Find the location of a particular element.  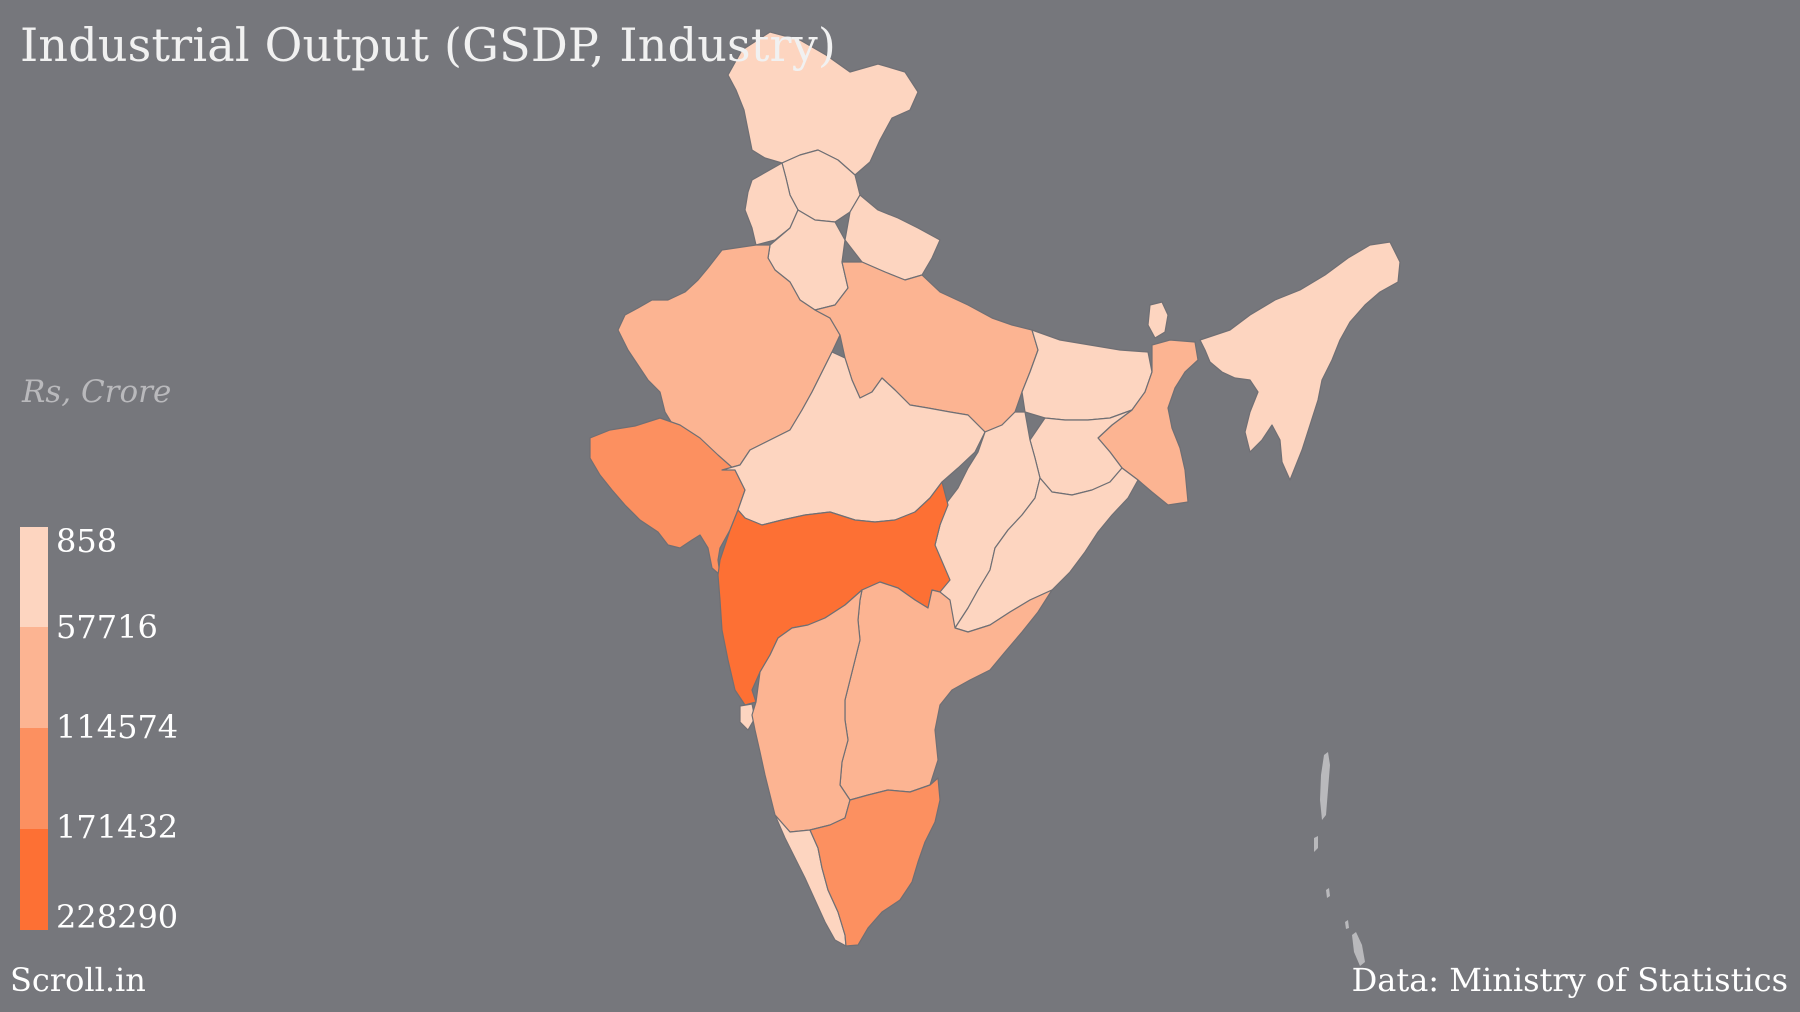

region-tamil-nadu is located at coordinates (875, 862).